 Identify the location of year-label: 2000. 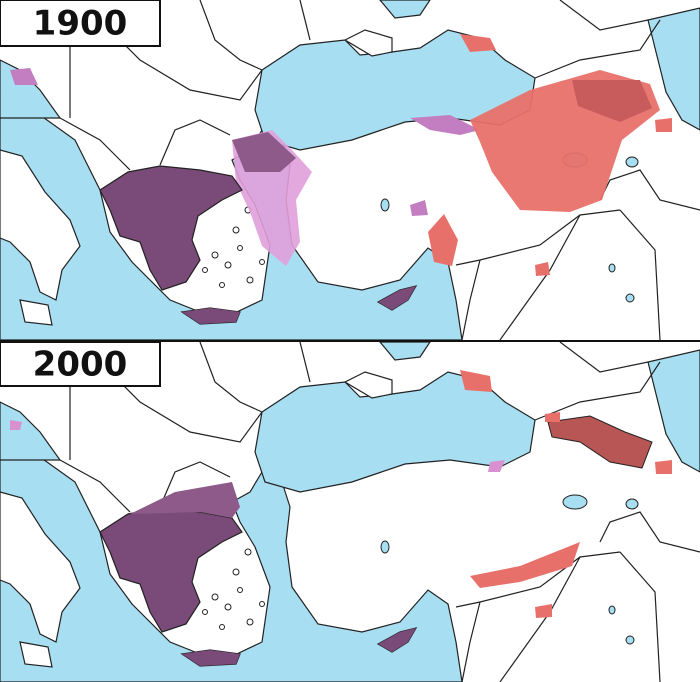
(80, 365).